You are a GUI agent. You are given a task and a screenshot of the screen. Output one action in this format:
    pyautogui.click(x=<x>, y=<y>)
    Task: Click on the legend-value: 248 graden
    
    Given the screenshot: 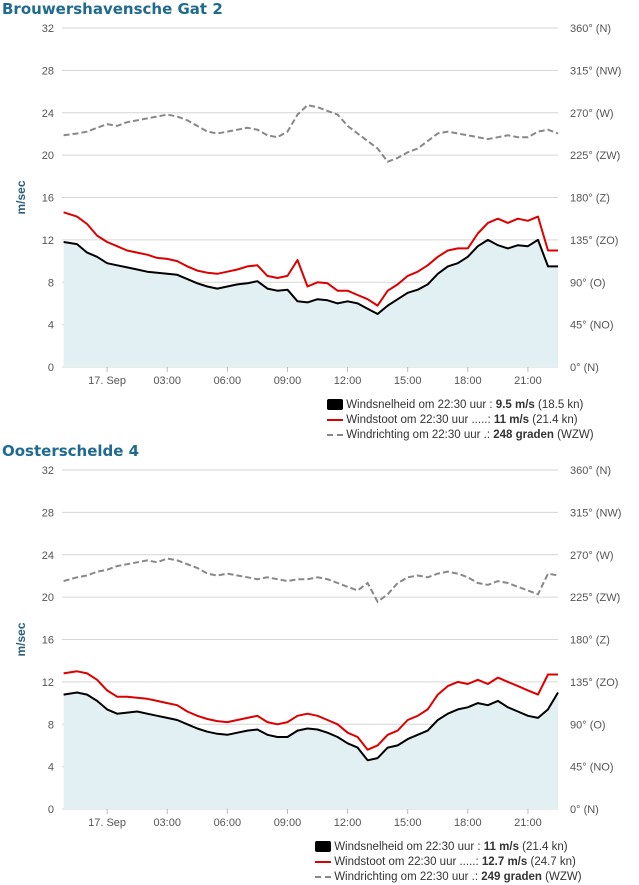 What is the action you would take?
    pyautogui.click(x=523, y=435)
    